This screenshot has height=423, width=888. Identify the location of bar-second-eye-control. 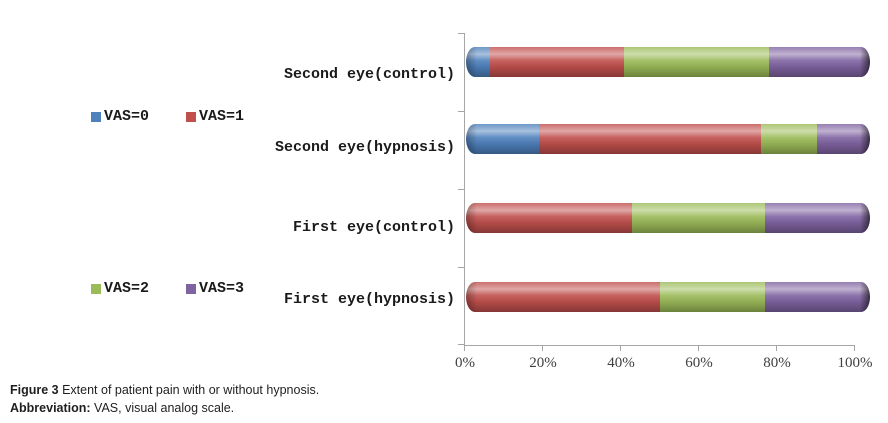
(668, 62).